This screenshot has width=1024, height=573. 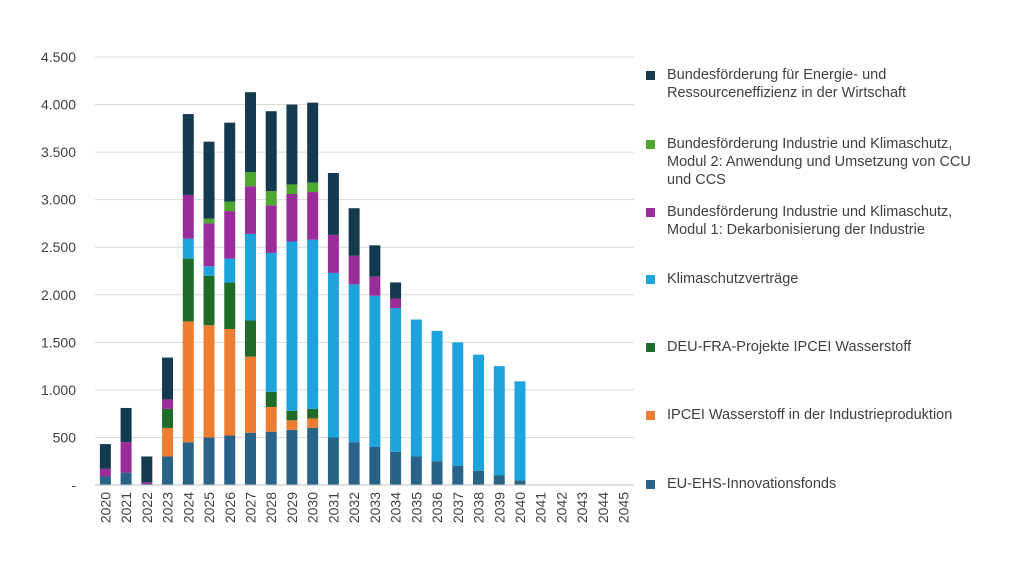 I want to click on x-tick-label: 2039, so click(x=499, y=507).